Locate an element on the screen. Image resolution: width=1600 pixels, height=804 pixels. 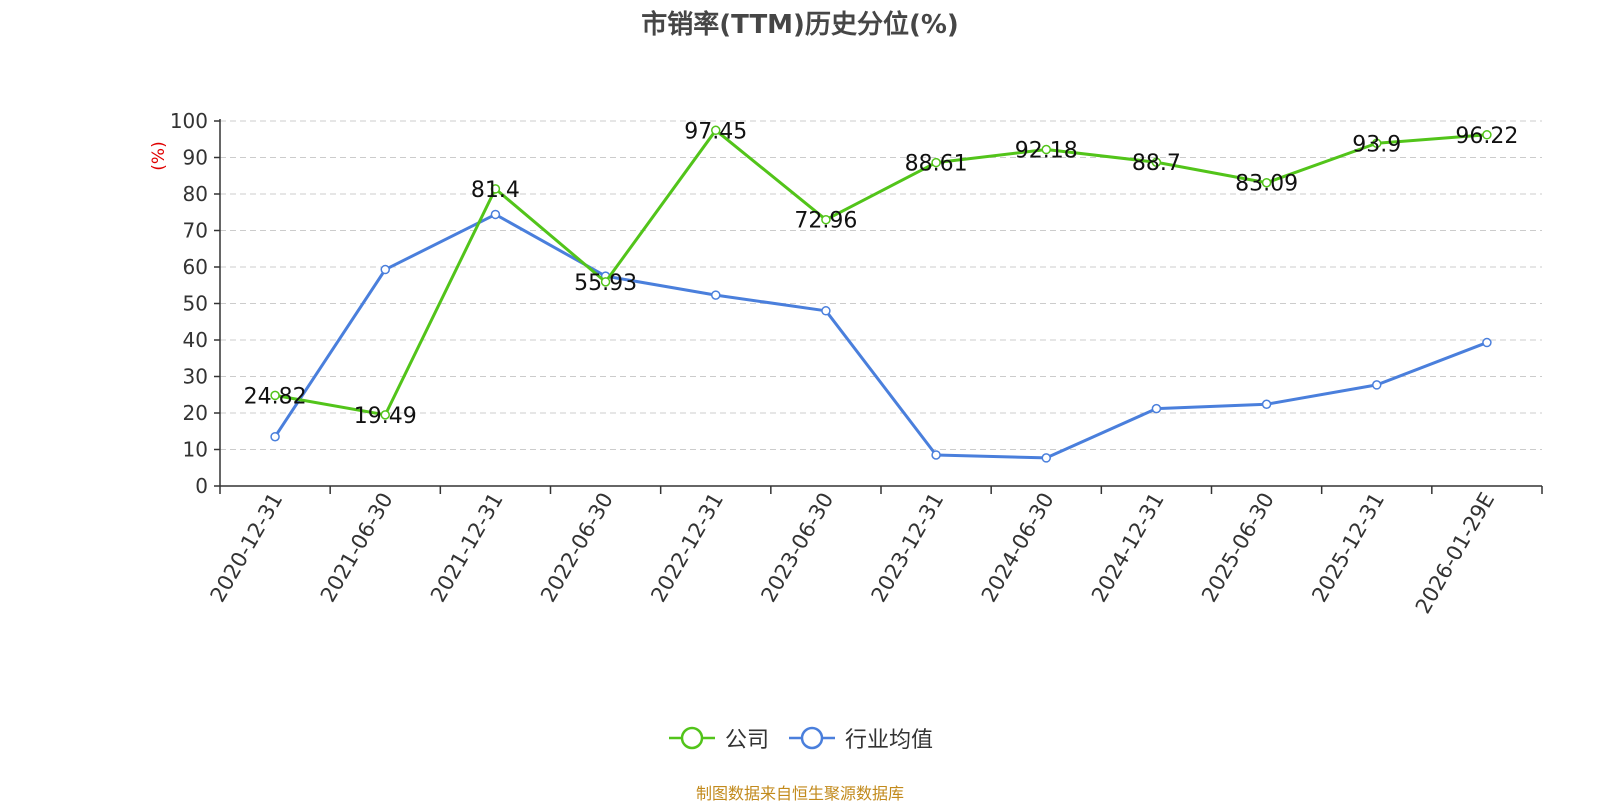
x-tick-label: 2022-06-30 is located at coordinates (577, 548).